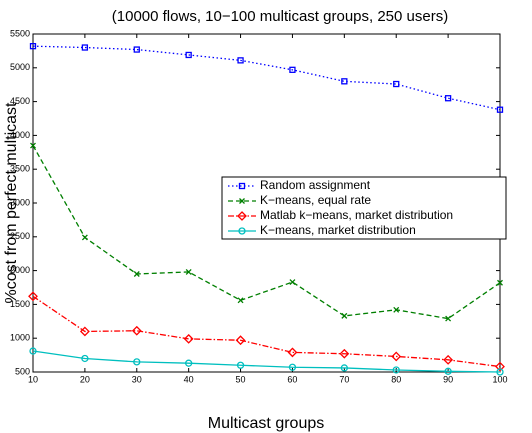  Describe the element at coordinates (189, 379) in the screenshot. I see `x-tick-label: 40` at that location.